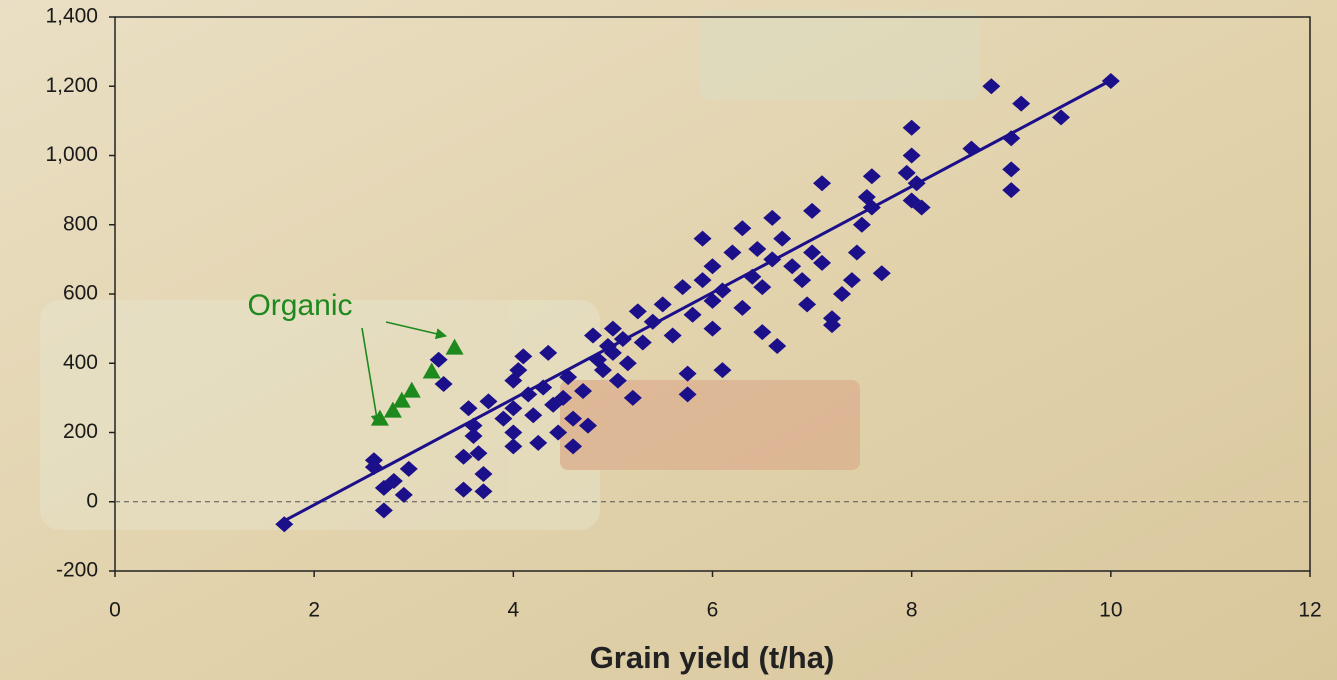 The height and width of the screenshot is (680, 1337). Describe the element at coordinates (80, 293) in the screenshot. I see `y-tick-label: 600` at that location.